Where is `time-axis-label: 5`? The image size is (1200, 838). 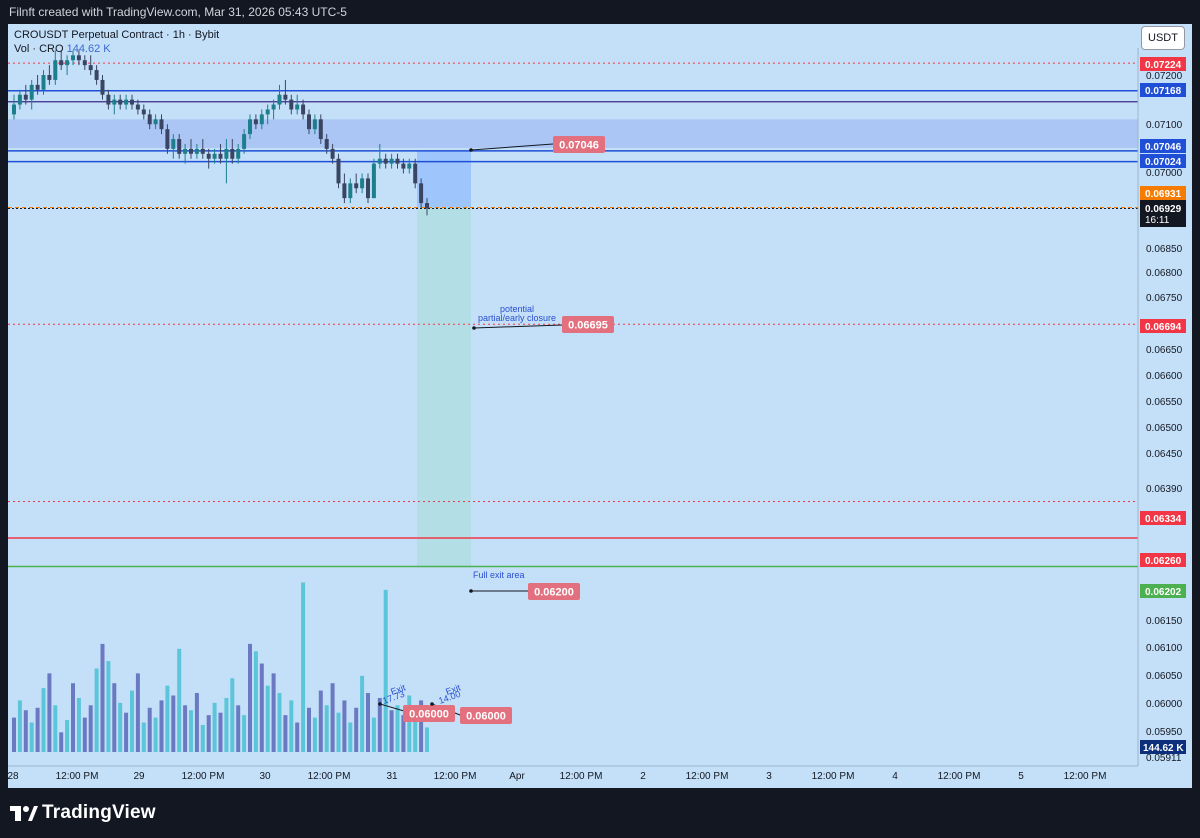 time-axis-label: 5 is located at coordinates (1021, 776).